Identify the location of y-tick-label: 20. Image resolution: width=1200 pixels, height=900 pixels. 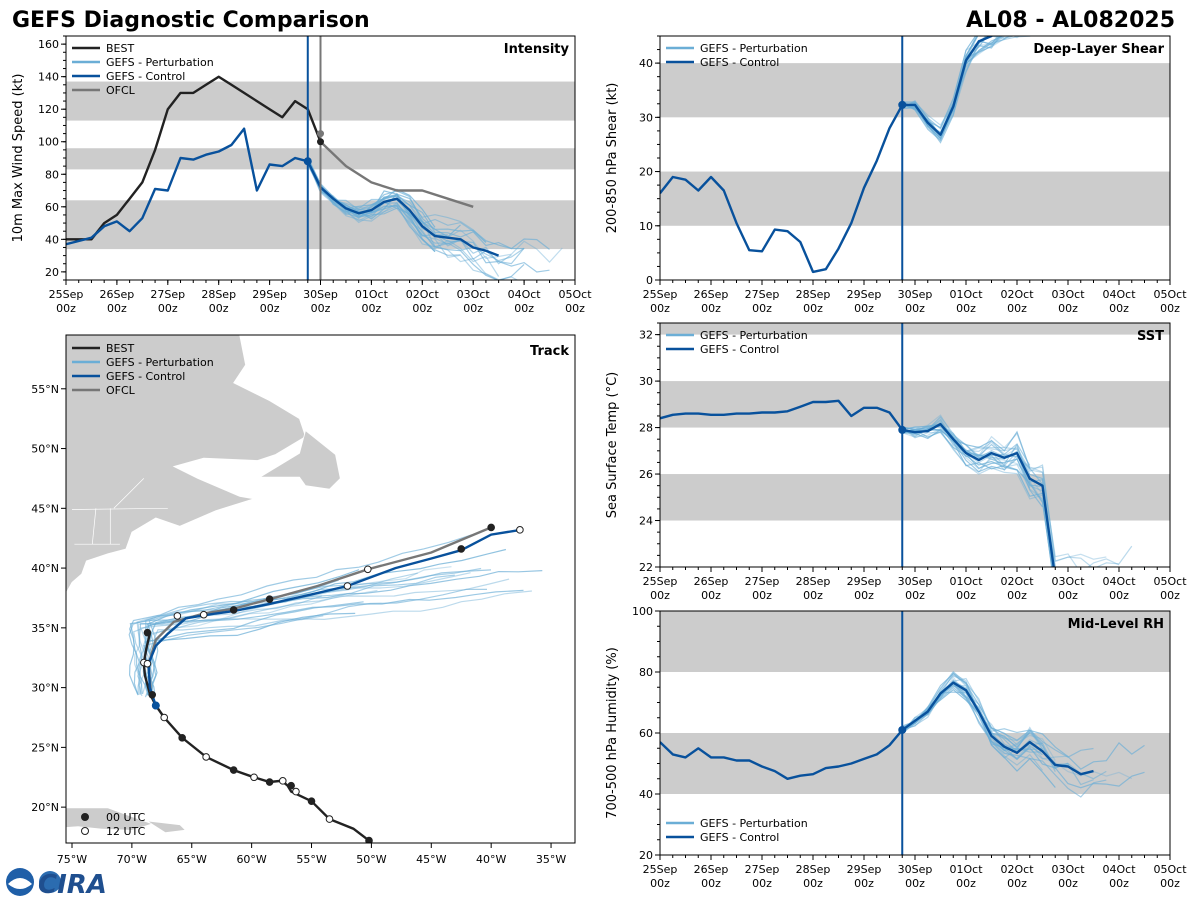
(52, 272).